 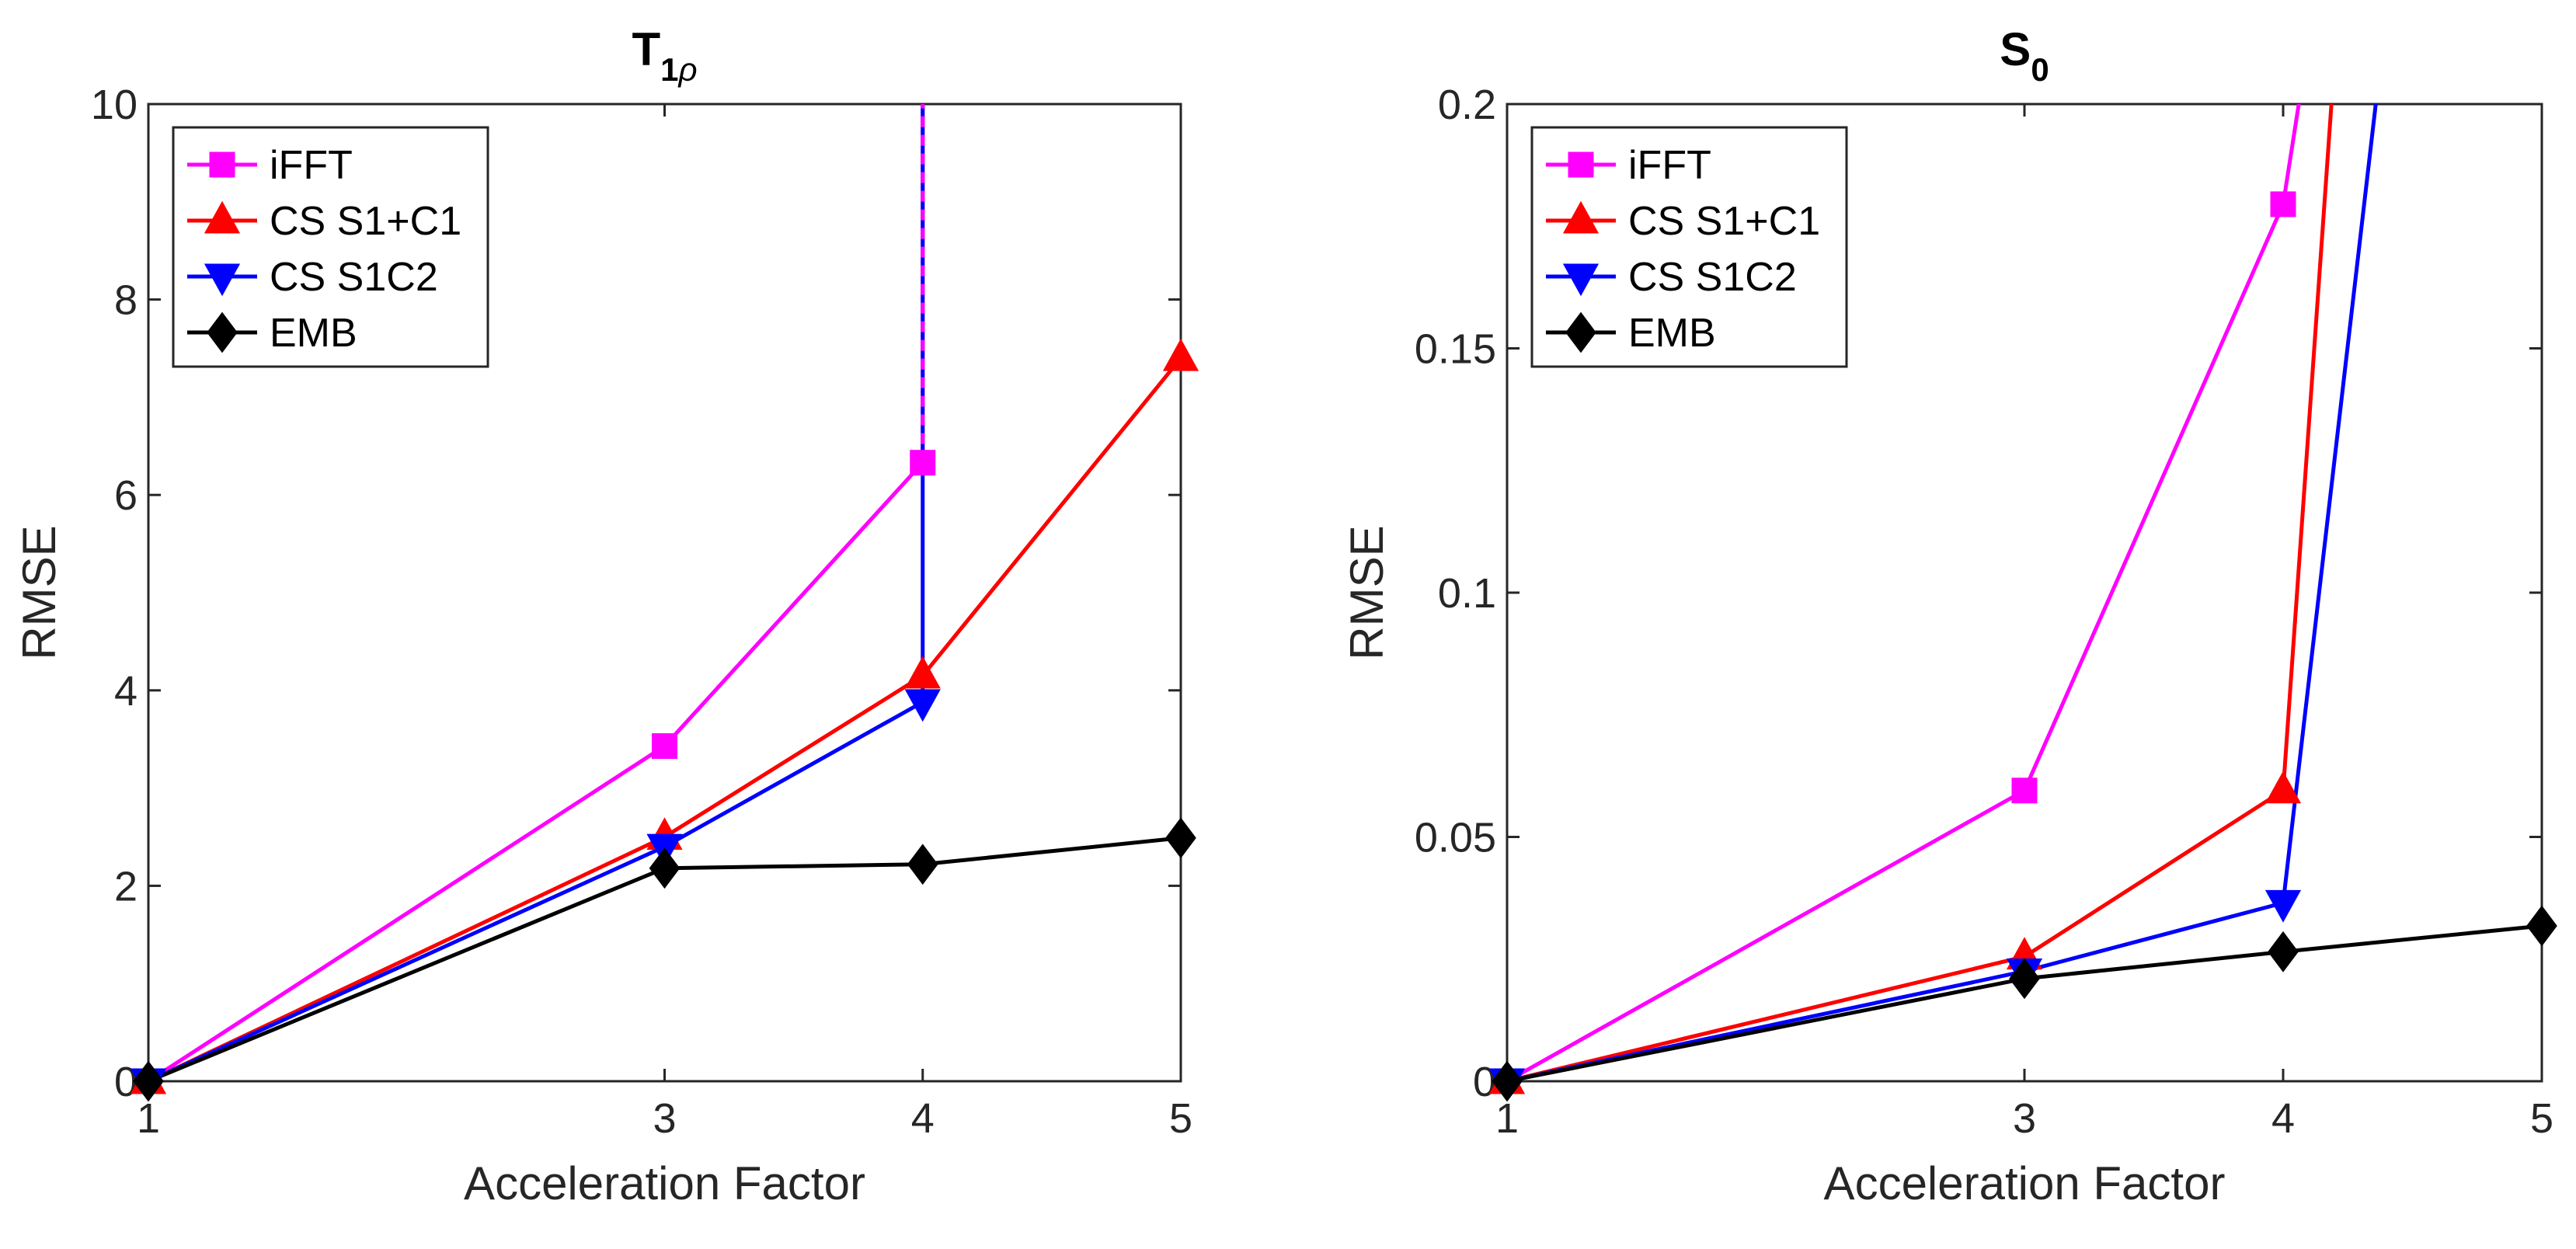 I want to click on y-tick-label: 6, so click(x=126, y=496).